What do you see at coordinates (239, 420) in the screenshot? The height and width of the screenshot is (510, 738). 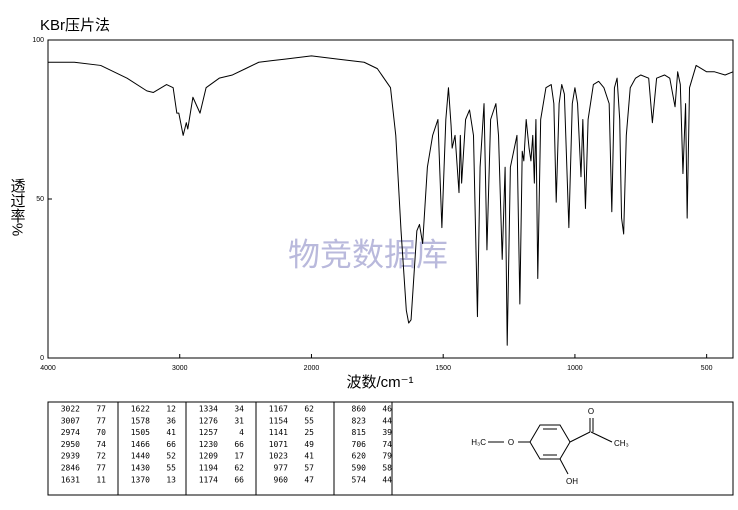 I see `peak-transmittance: 31` at bounding box center [239, 420].